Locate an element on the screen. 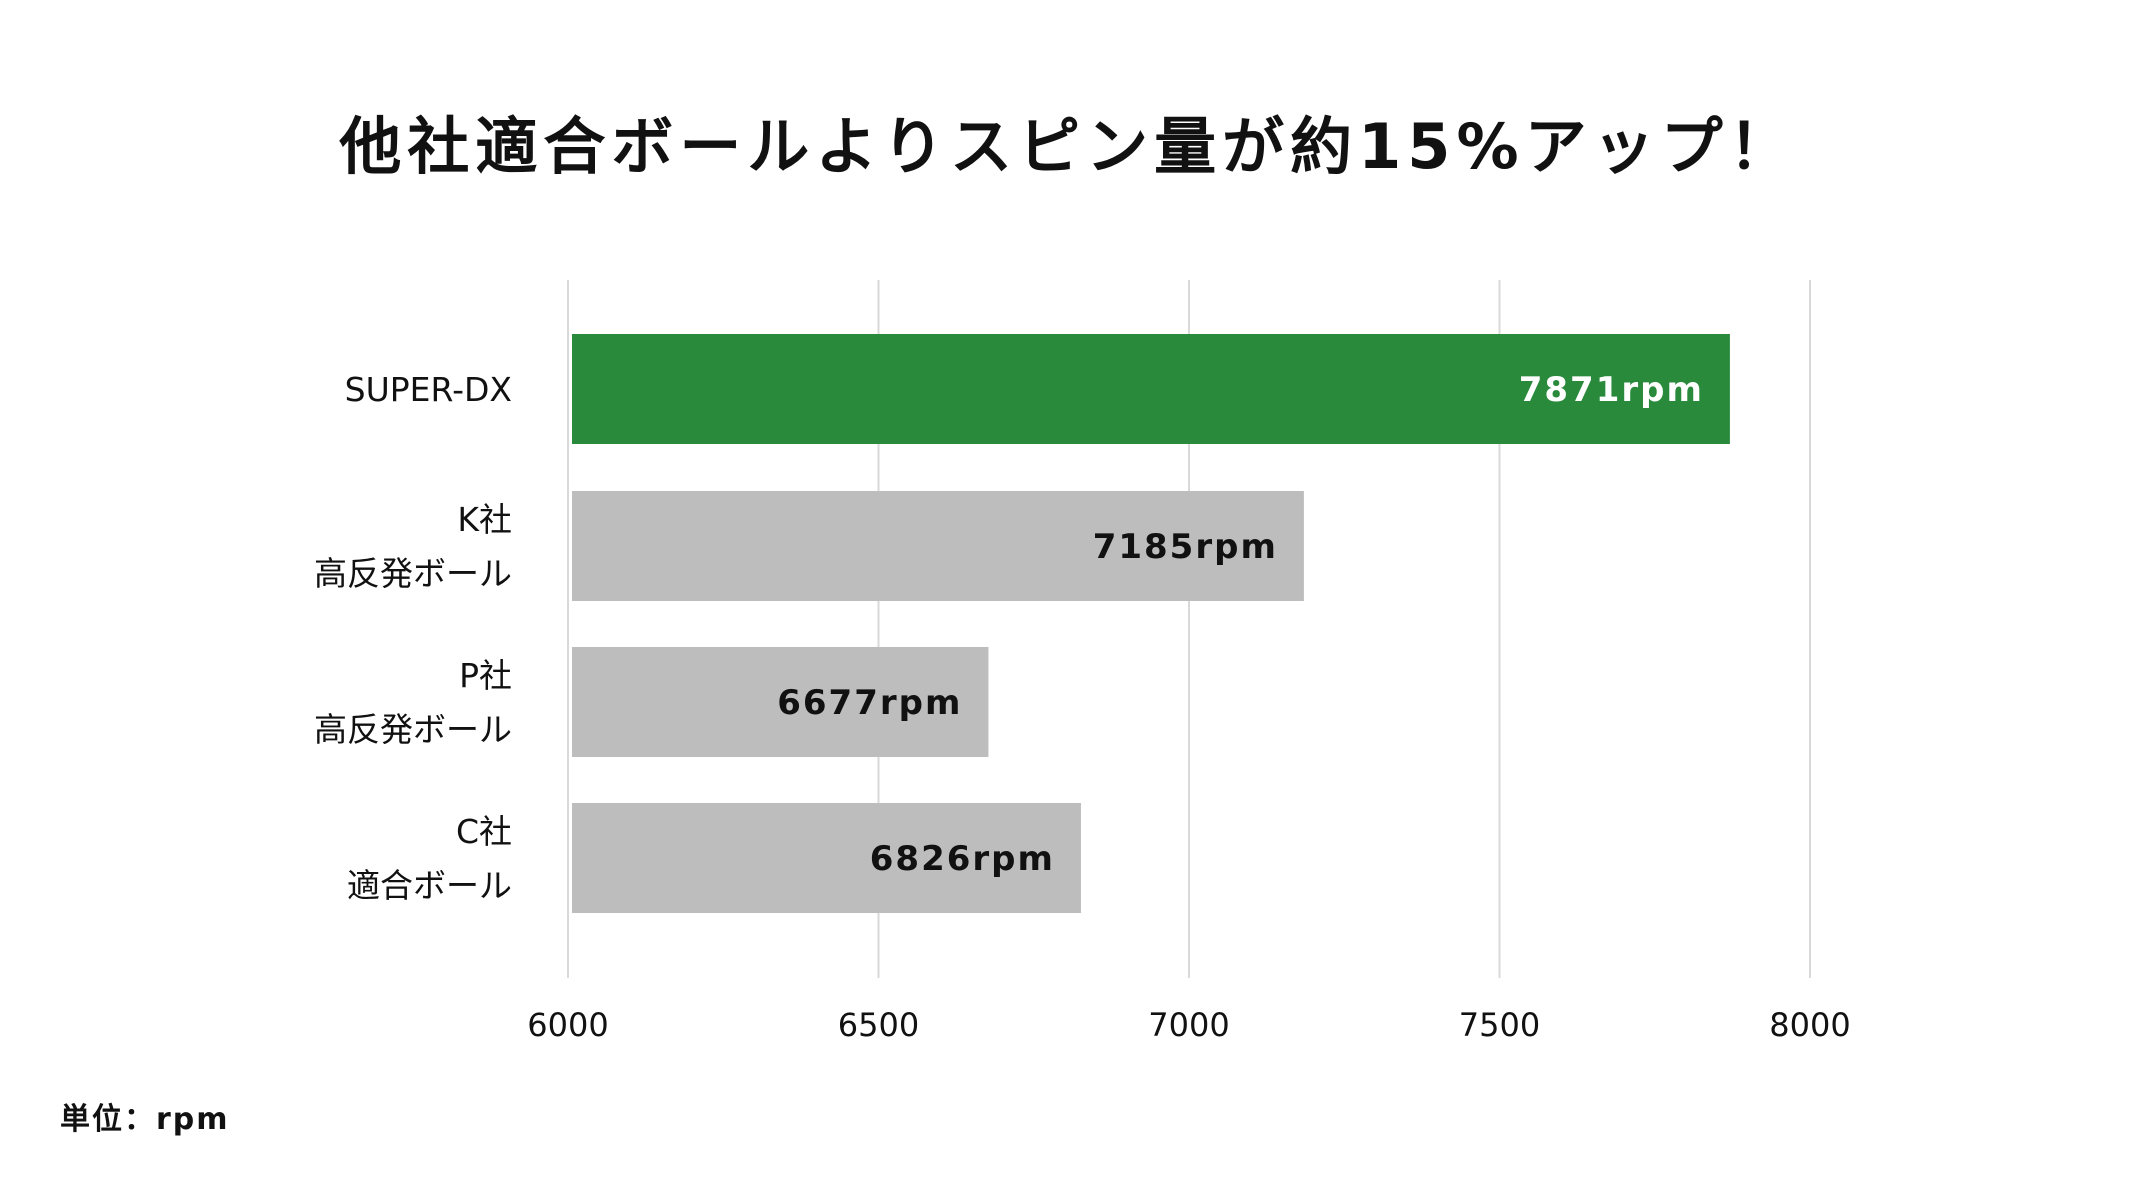  bar-value-label: 7871rpm is located at coordinates (1611, 390).